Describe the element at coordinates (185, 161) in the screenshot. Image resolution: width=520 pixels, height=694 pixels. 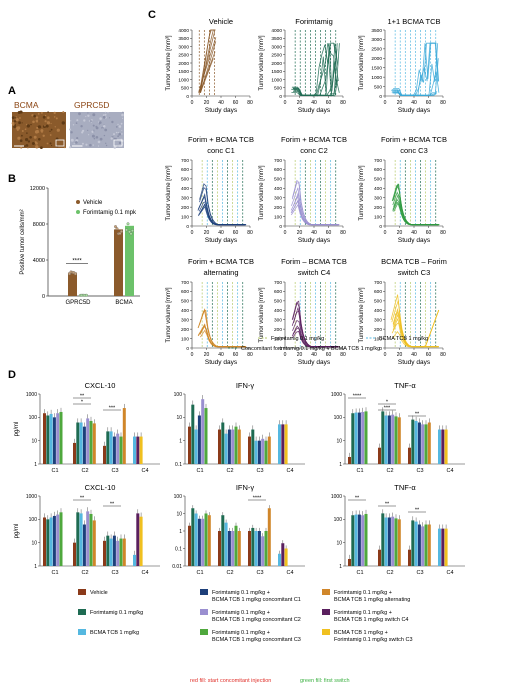
I see `y-tick-label: 700` at that location.